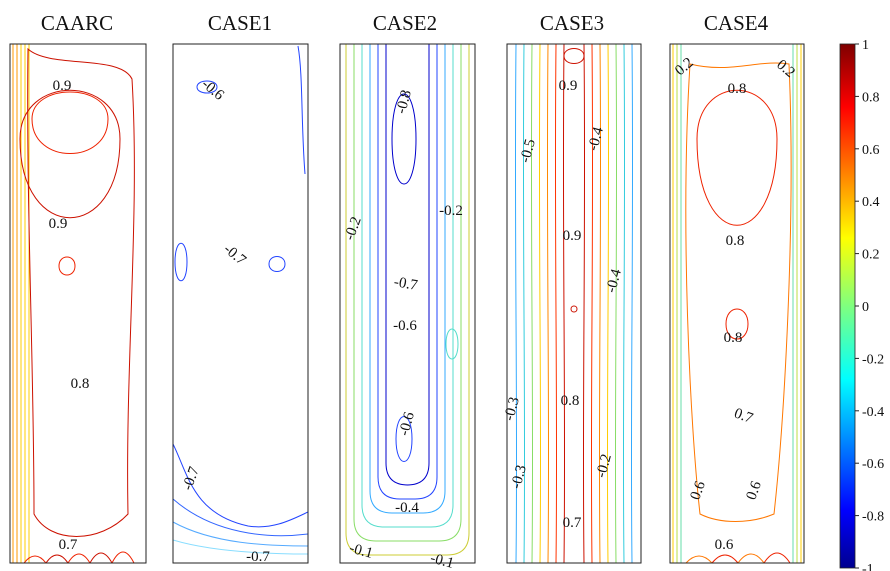 The height and width of the screenshot is (571, 890). What do you see at coordinates (873, 359) in the screenshot?
I see `colorbar-tick-label: -0.2` at bounding box center [873, 359].